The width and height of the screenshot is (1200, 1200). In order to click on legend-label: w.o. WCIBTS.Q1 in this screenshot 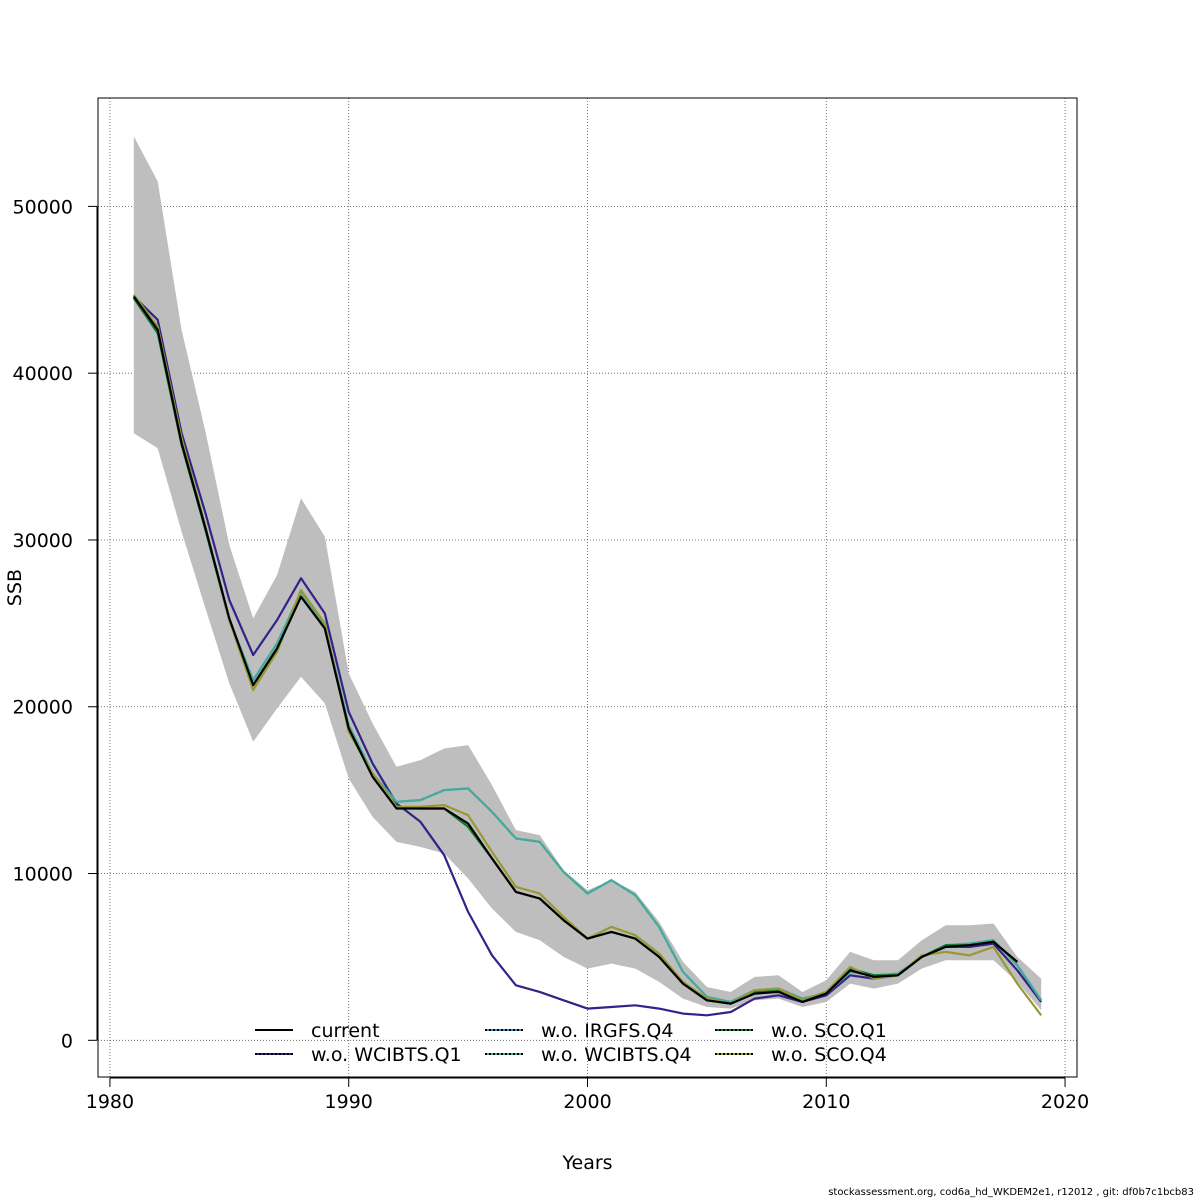, I will do `click(386, 1055)`.